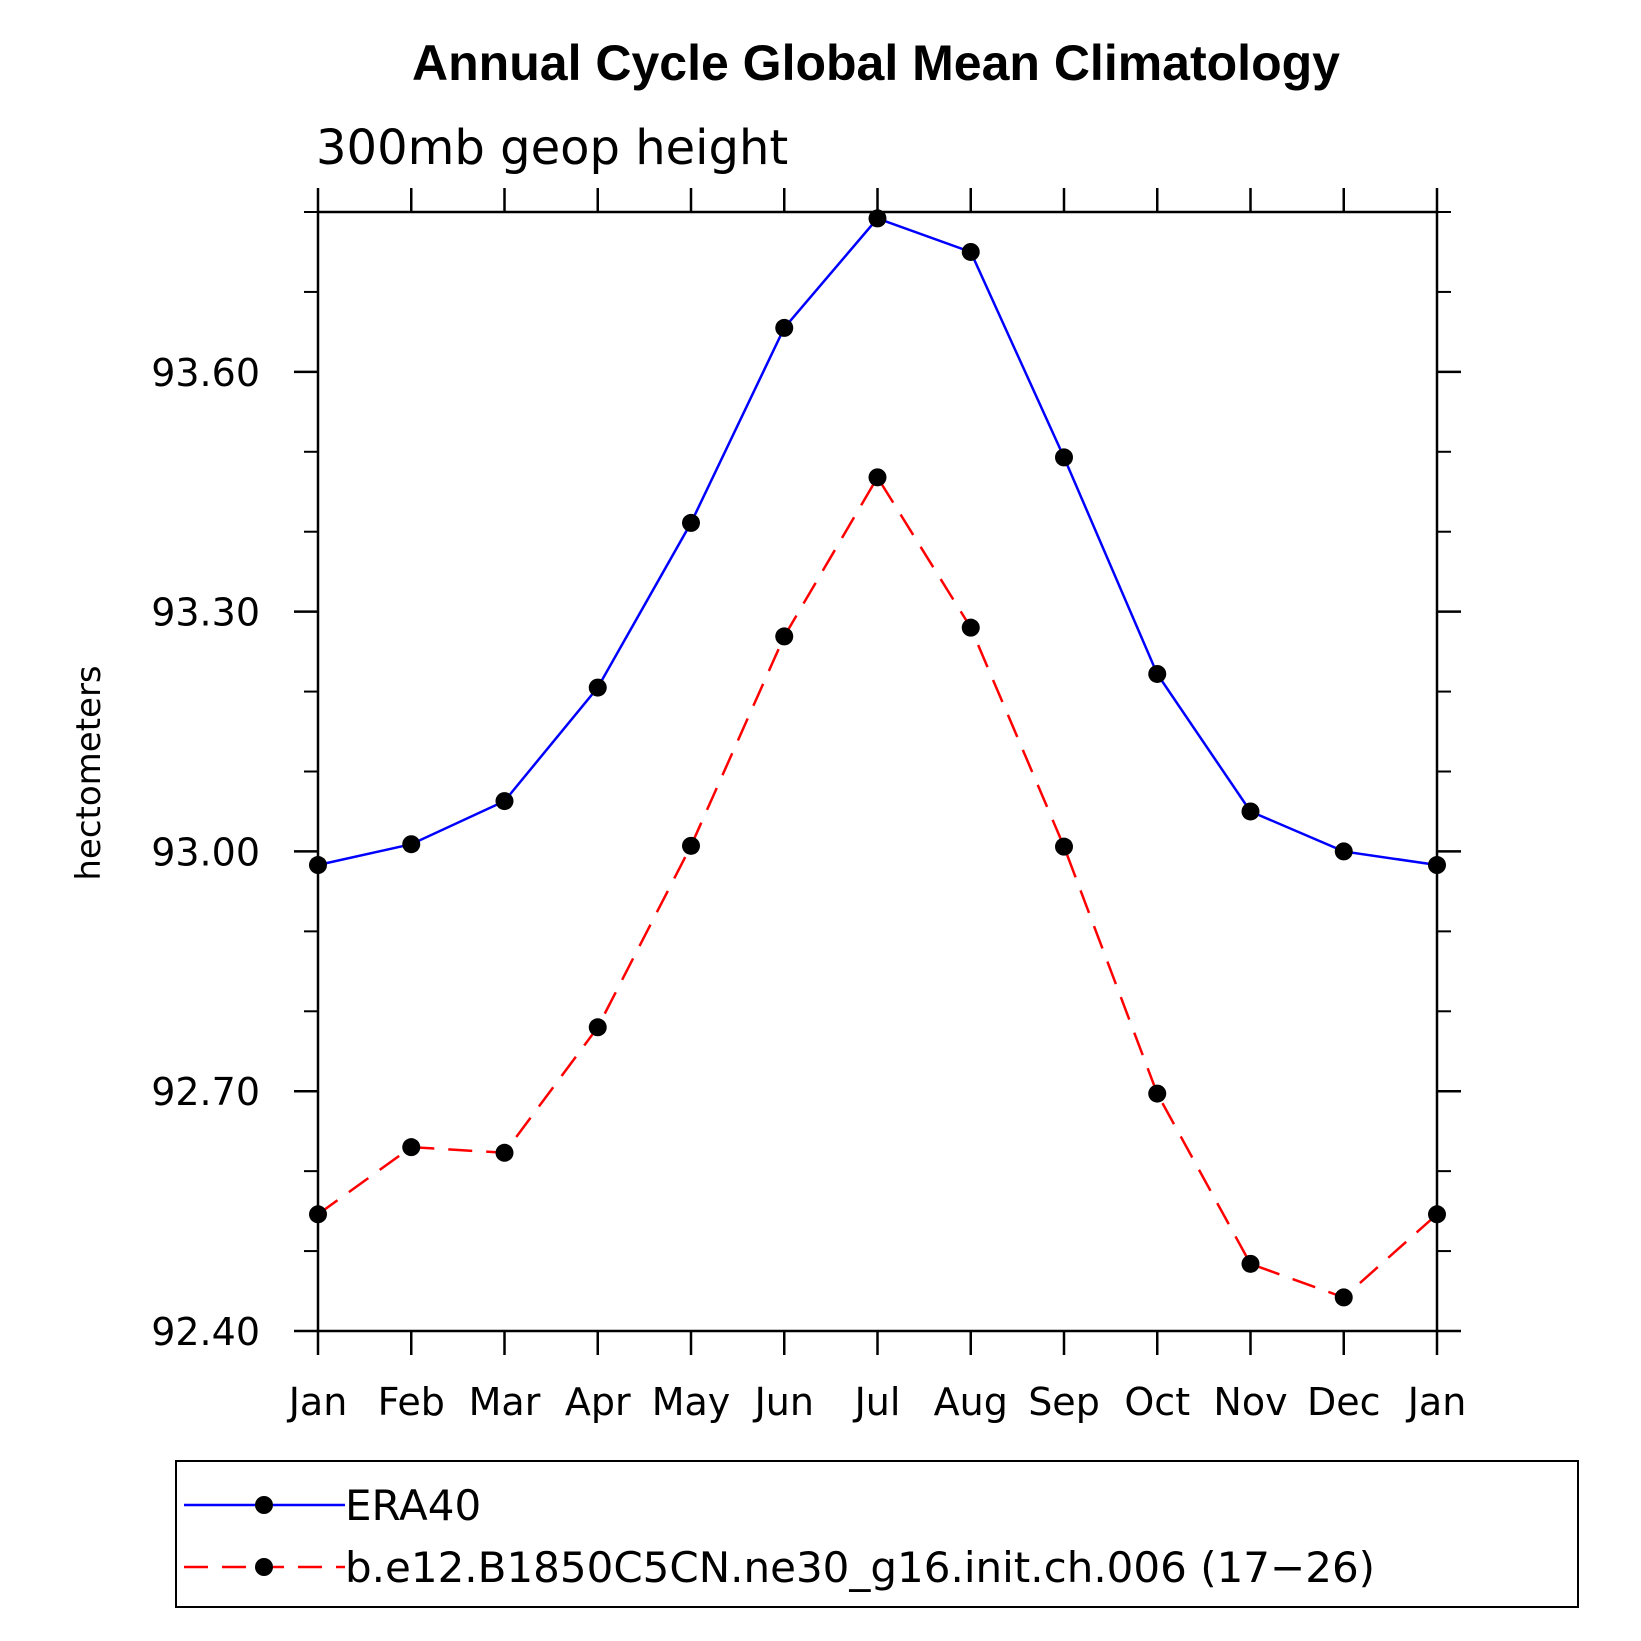 Image resolution: width=1641 pixels, height=1641 pixels. What do you see at coordinates (971, 1402) in the screenshot?
I see `x-tick-label: Aug` at bounding box center [971, 1402].